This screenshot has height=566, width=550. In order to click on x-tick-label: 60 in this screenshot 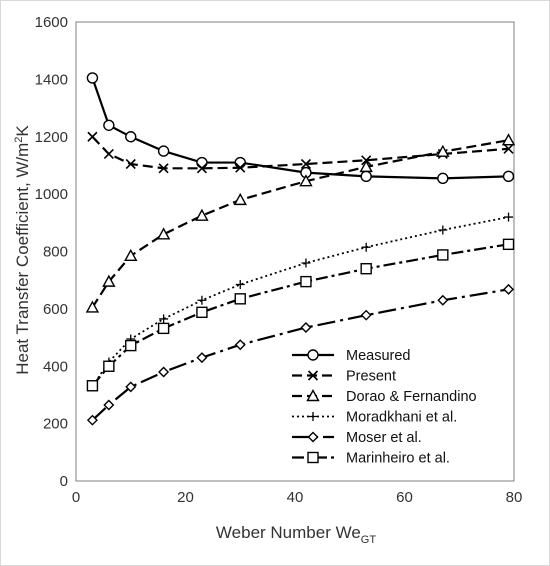, I will do `click(404, 497)`.